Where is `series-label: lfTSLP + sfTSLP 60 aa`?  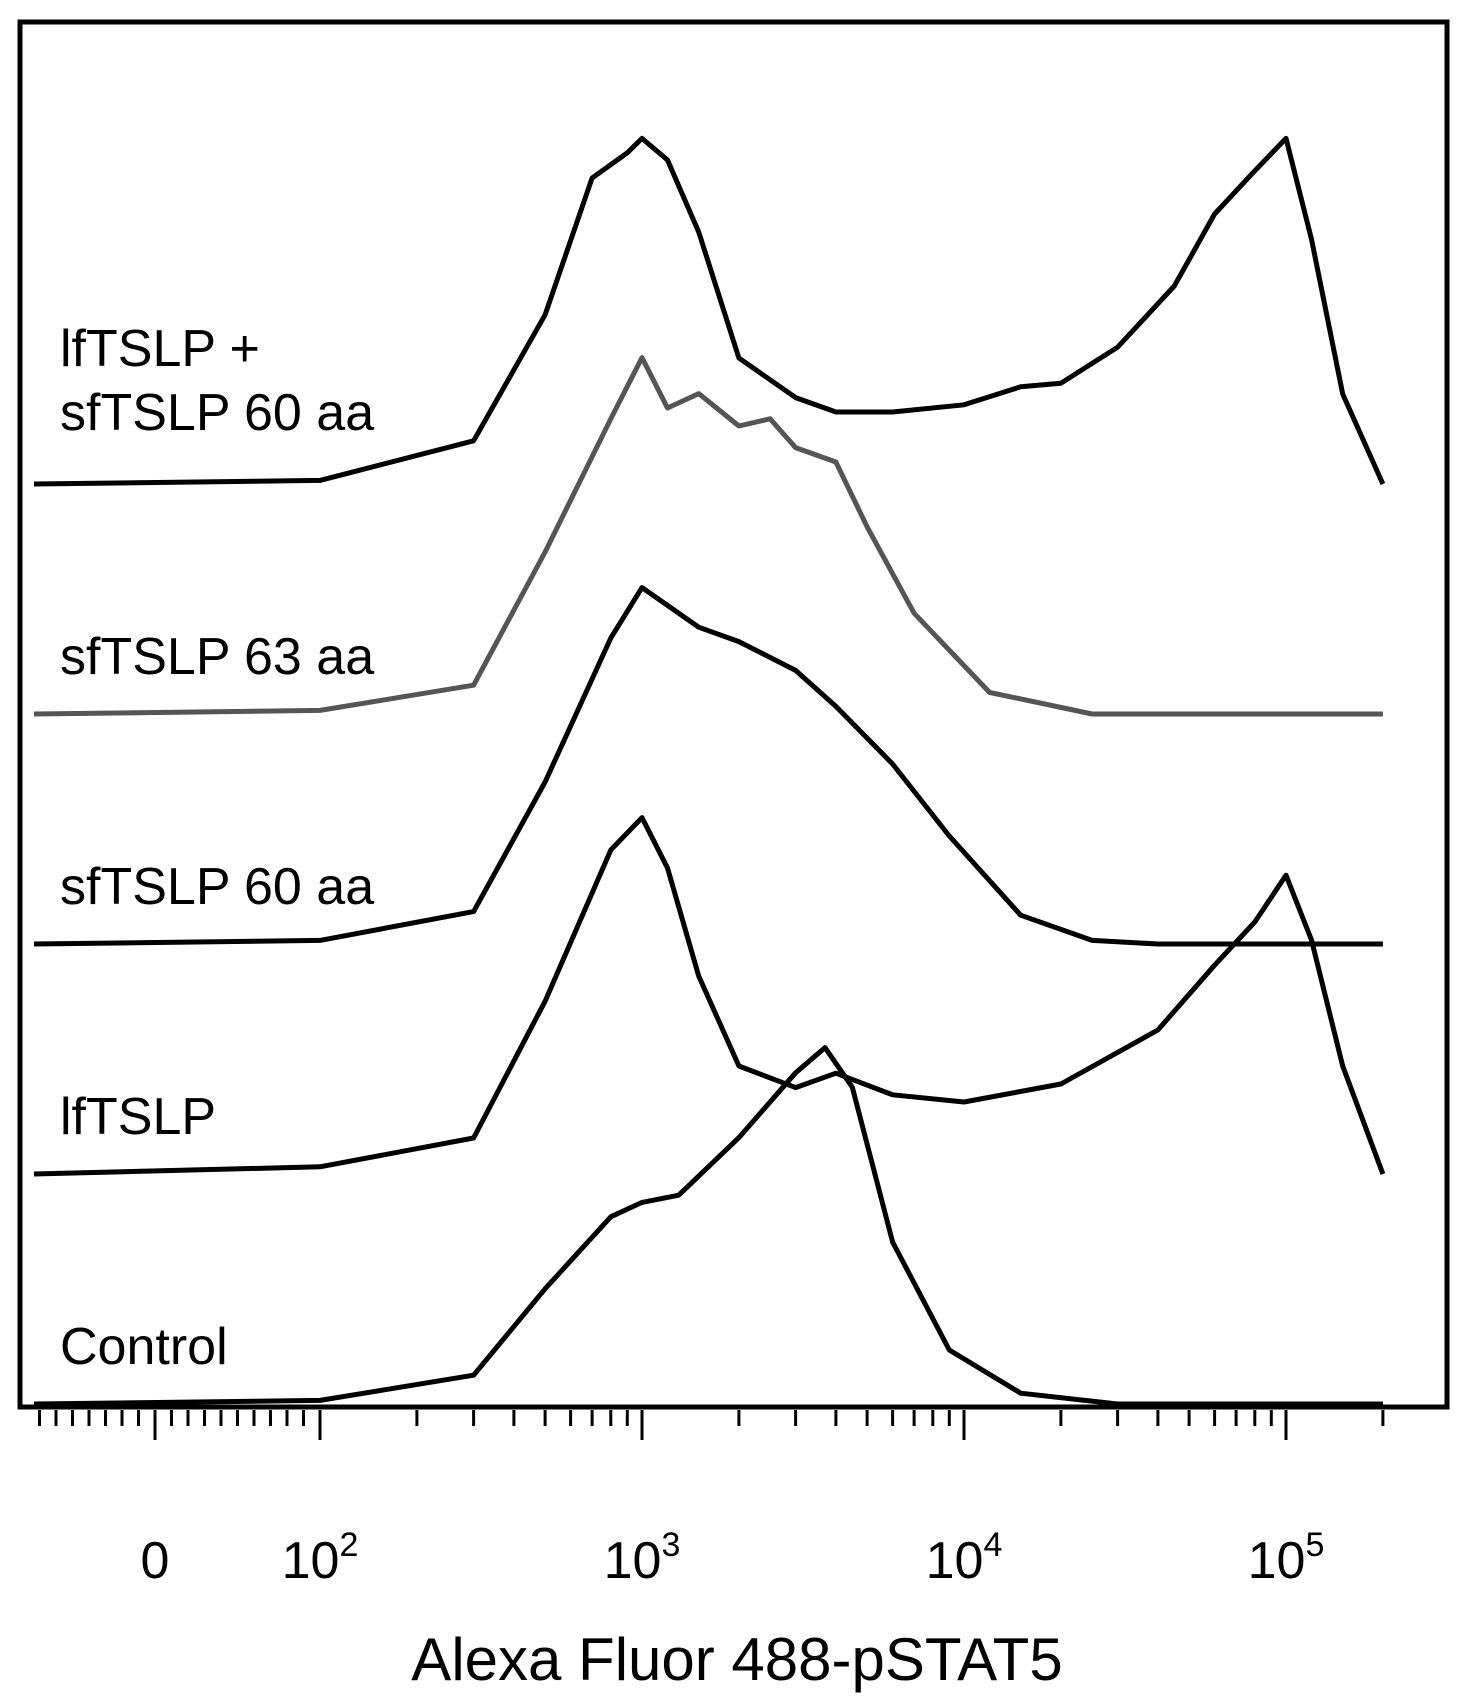 series-label: lfTSLP + sfTSLP 60 aa is located at coordinates (217, 381).